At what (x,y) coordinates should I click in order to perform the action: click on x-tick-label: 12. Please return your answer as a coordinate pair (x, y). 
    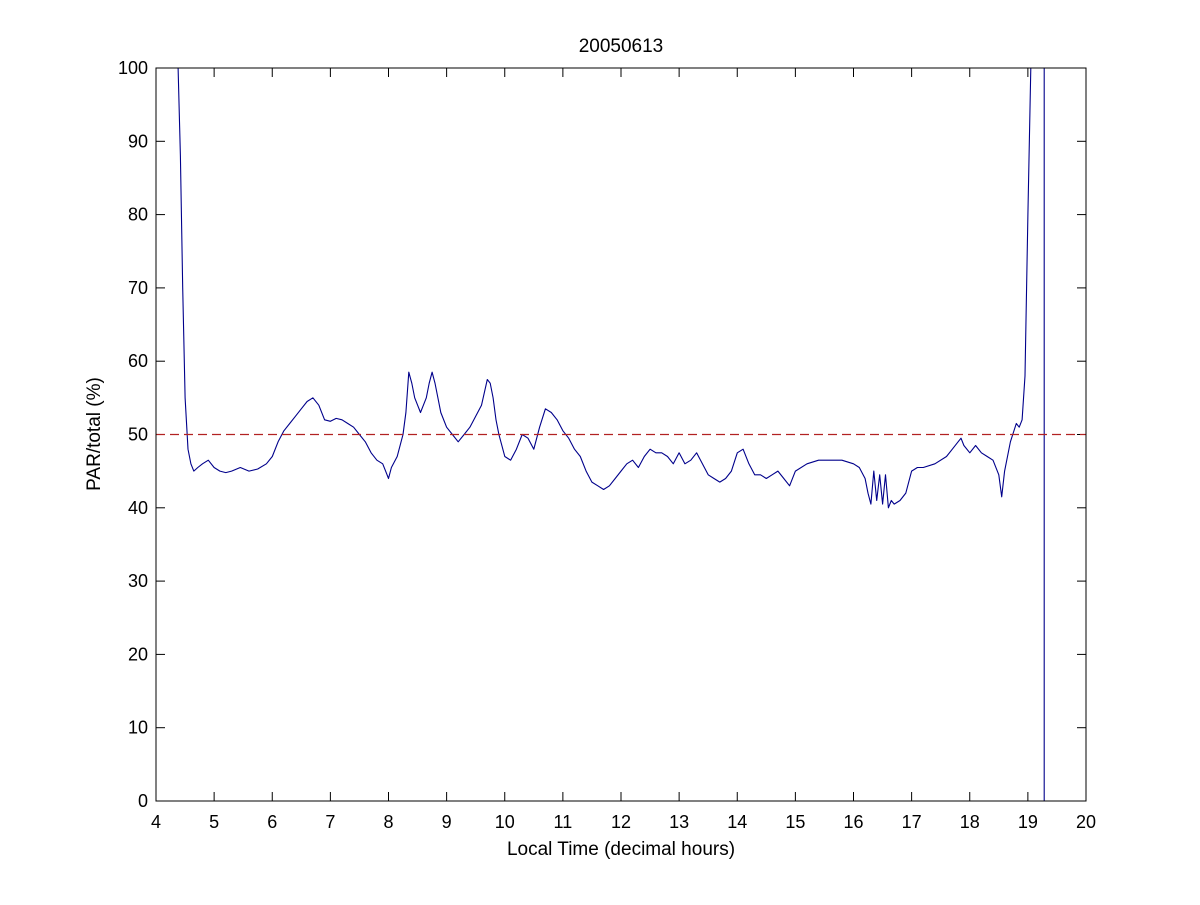
    Looking at the image, I should click on (621, 822).